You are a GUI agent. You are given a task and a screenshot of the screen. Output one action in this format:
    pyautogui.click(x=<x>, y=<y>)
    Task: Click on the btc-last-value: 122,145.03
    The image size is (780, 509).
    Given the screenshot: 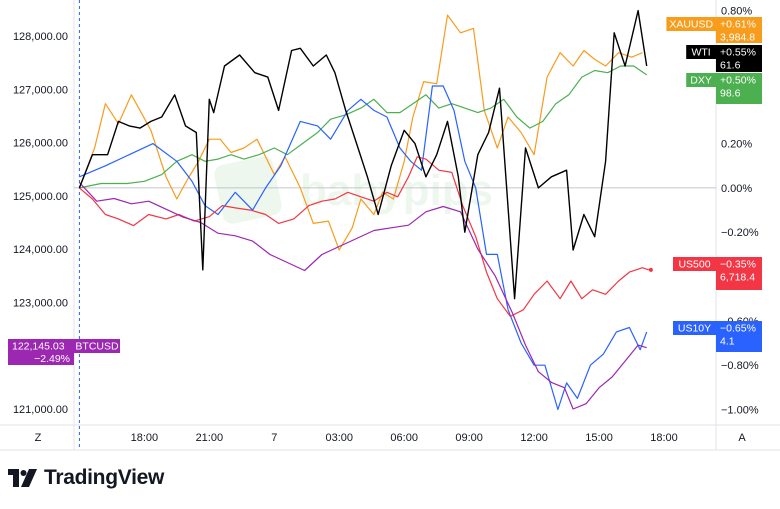 What is the action you would take?
    pyautogui.click(x=38, y=347)
    